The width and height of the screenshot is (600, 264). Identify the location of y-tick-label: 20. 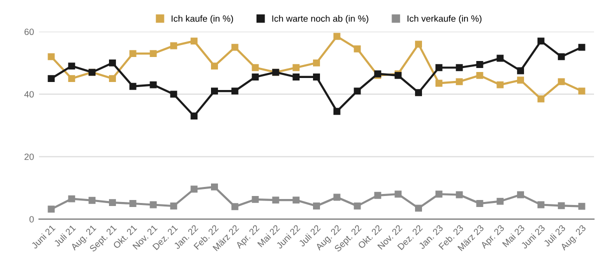
(29, 157).